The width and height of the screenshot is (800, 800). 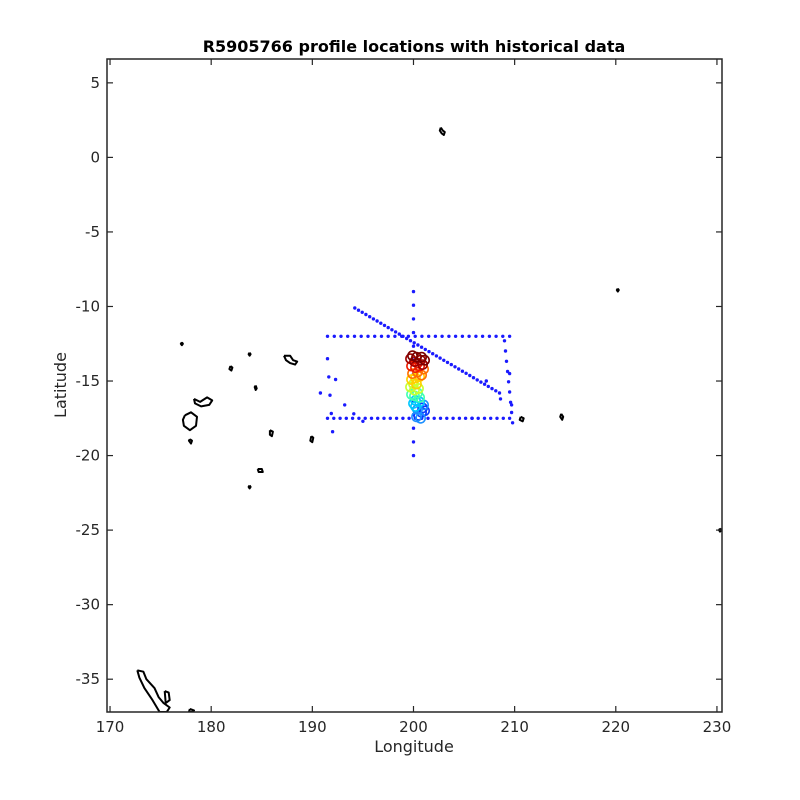 I want to click on x-tick-label-210: 210, so click(x=514, y=727).